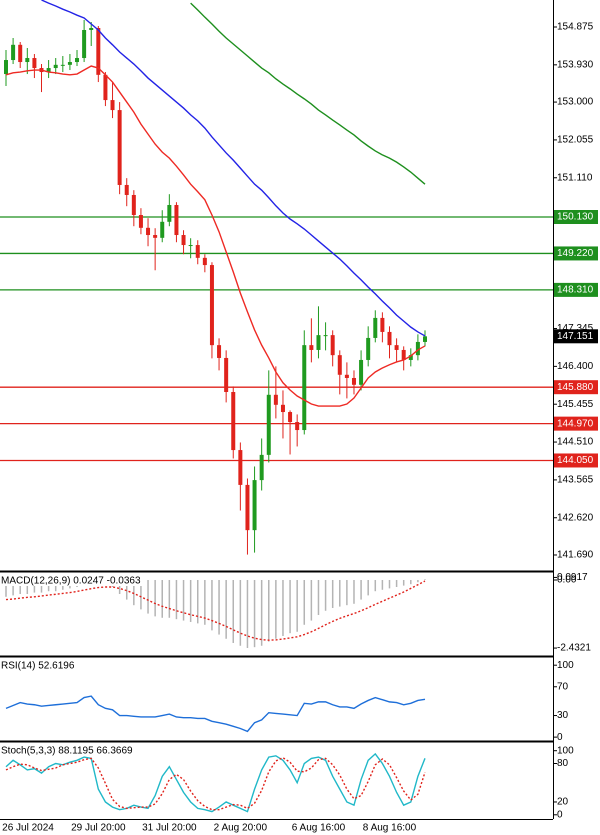  I want to click on y-tick-label: 154.875, so click(575, 27).